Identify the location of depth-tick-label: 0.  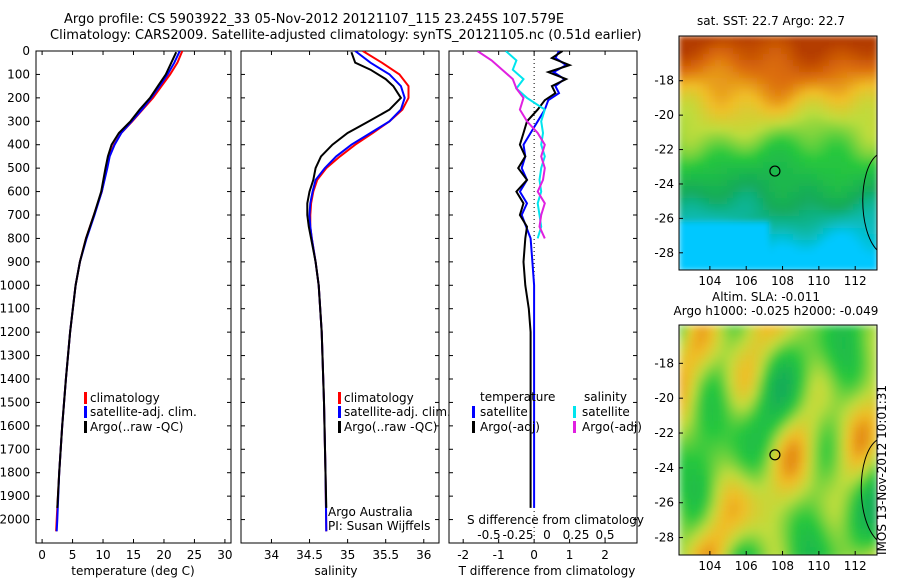
(26, 51).